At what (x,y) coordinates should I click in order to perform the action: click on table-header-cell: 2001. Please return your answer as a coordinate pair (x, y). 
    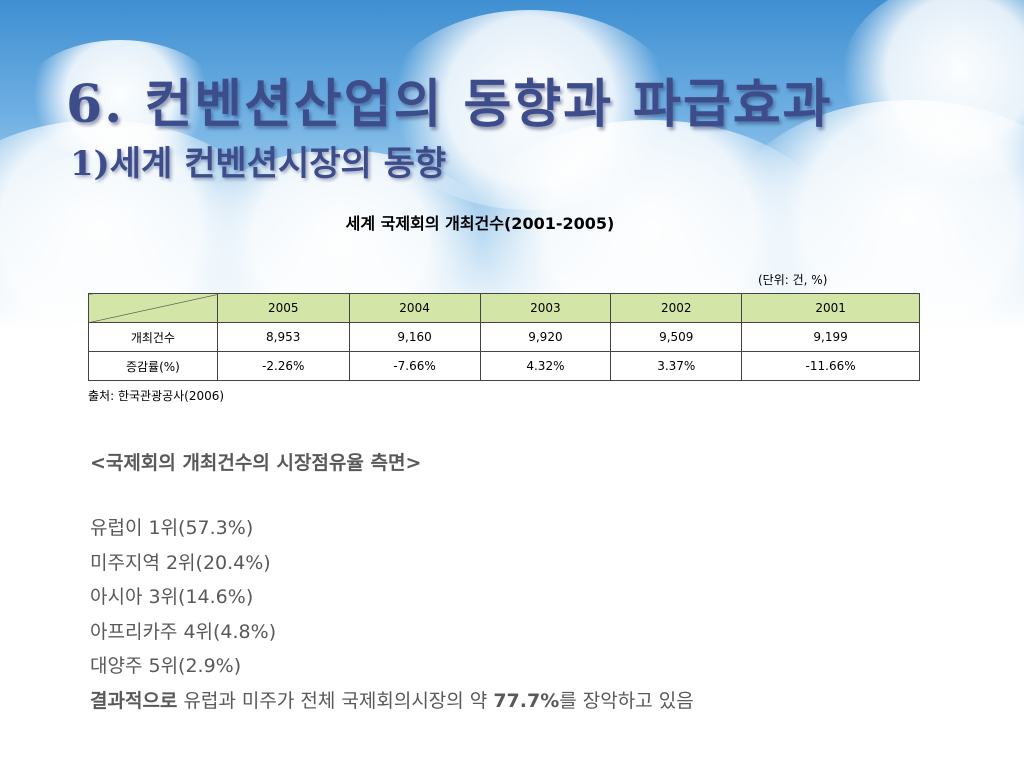
    Looking at the image, I should click on (830, 308).